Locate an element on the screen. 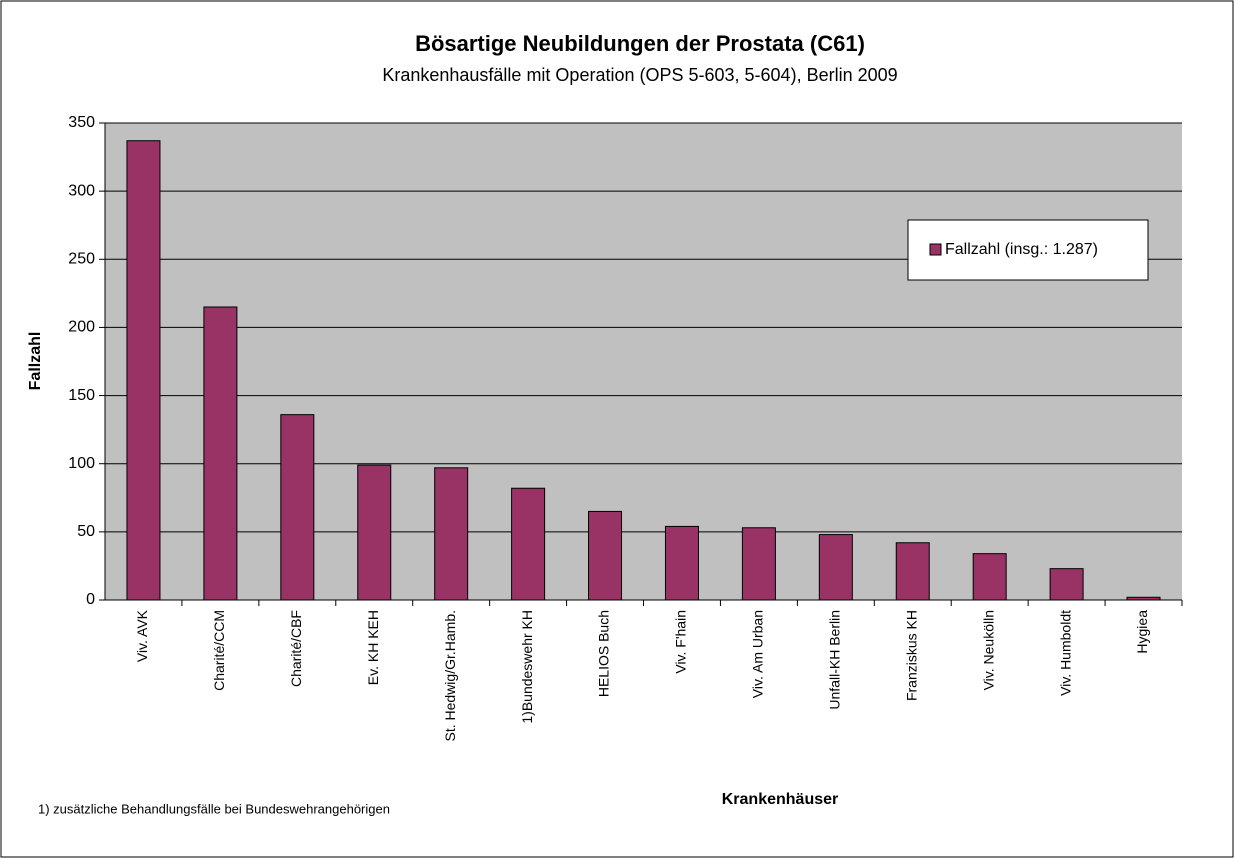  y-tick-label: 250 is located at coordinates (81, 259).